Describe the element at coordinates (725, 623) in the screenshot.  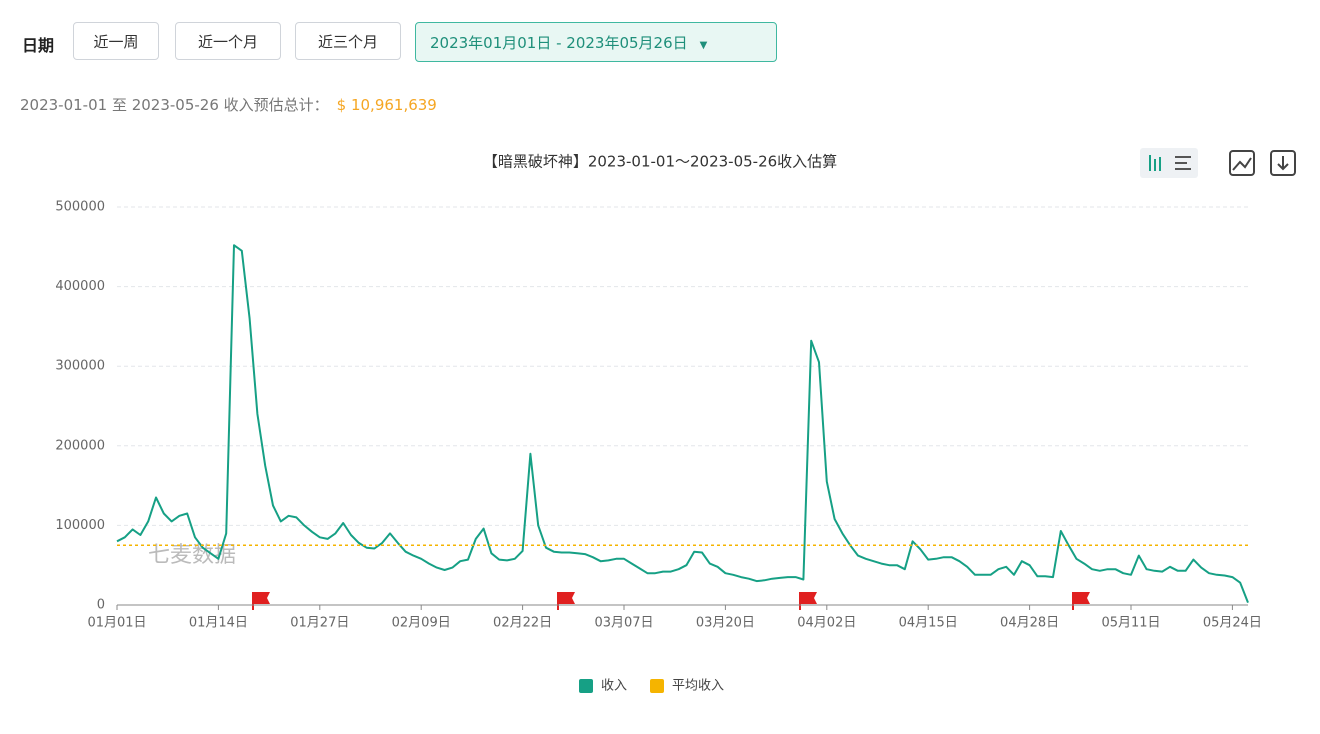
I see `x-tick-label: 03月20日` at that location.